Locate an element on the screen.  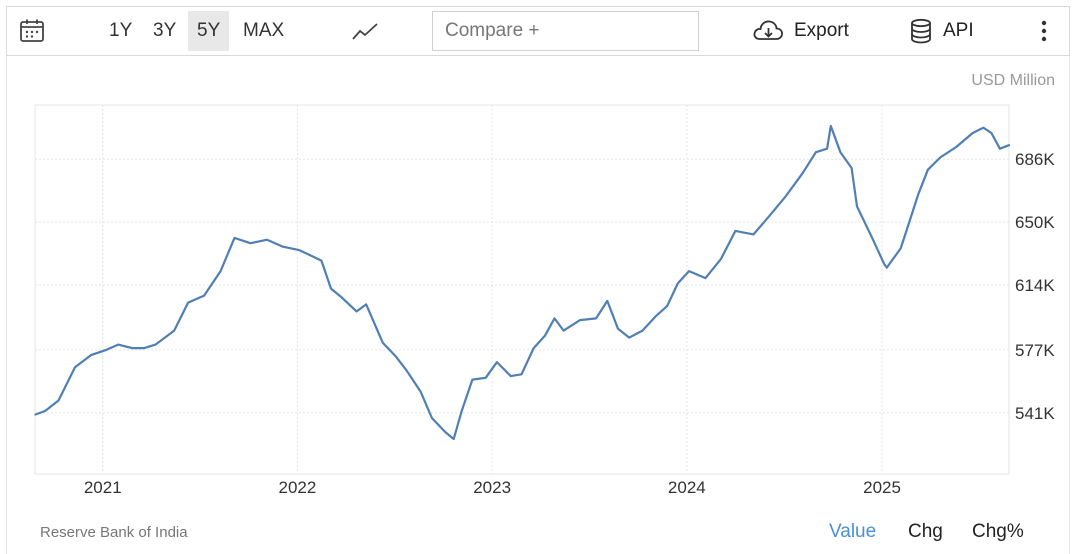
cloud-download-icon is located at coordinates (768, 30).